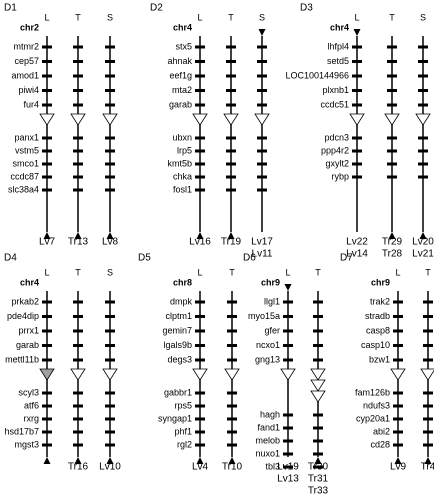 Image resolution: width=434 pixels, height=500 pixels. Describe the element at coordinates (179, 359) in the screenshot. I see `gene: degs3` at that location.